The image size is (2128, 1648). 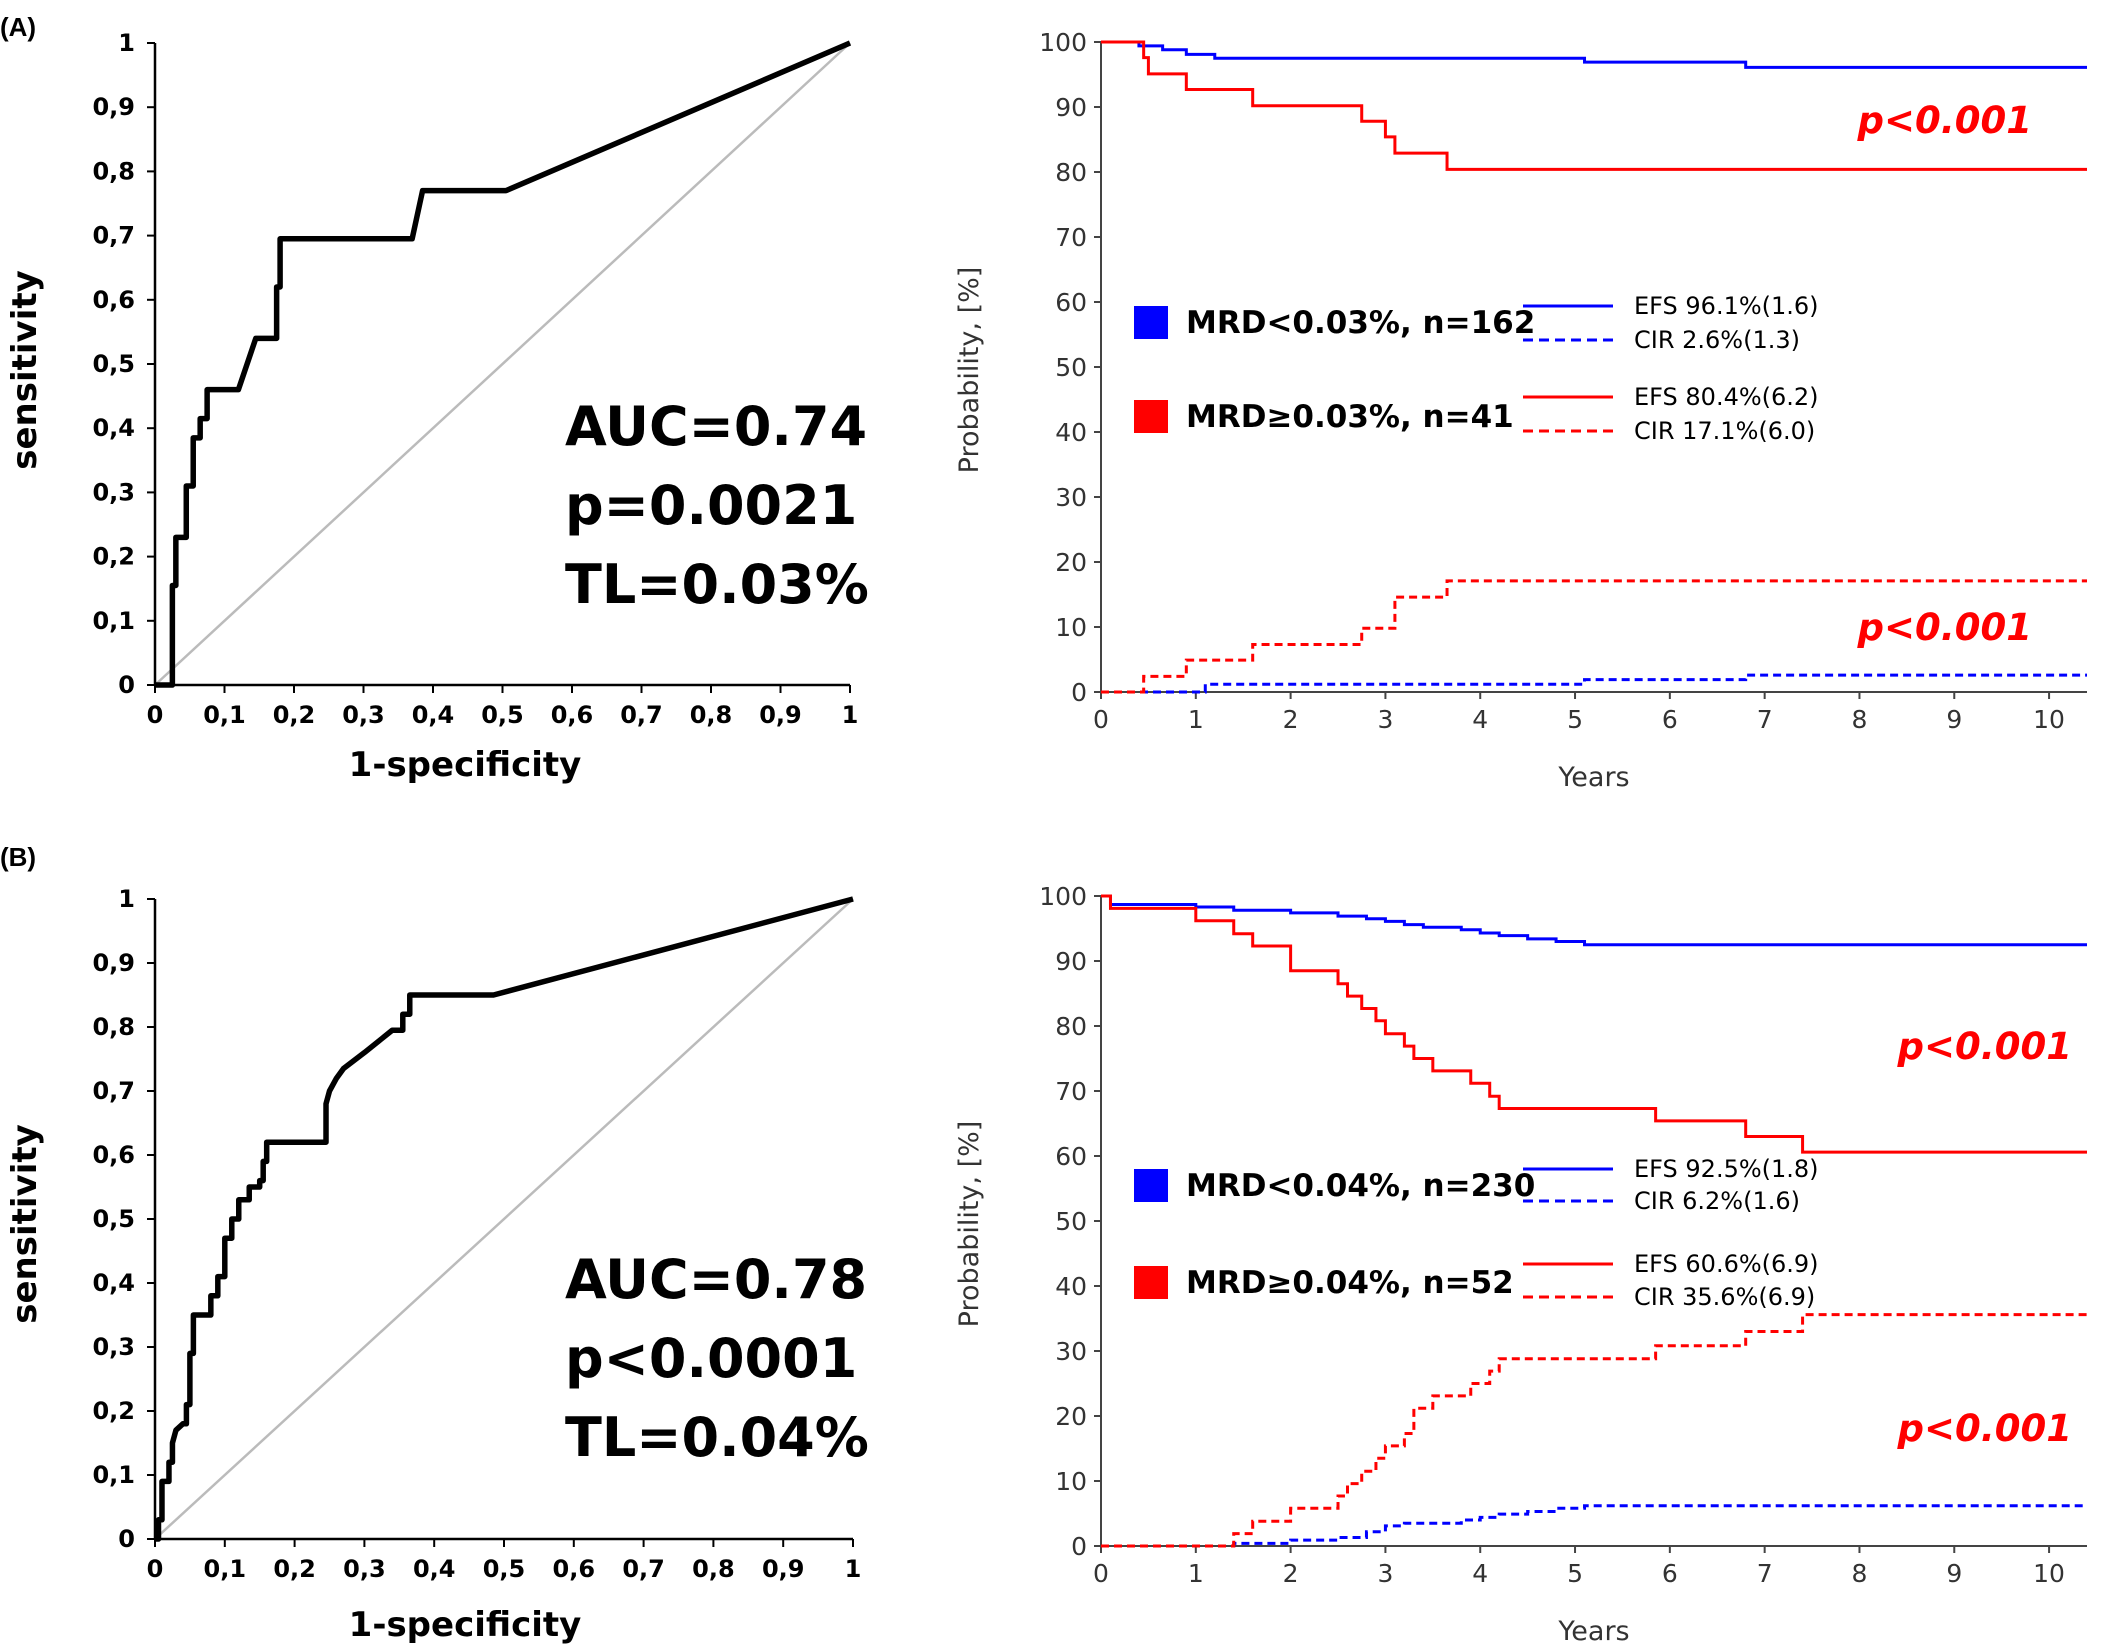 I want to click on km-b-x-tick-label: 7, so click(x=1765, y=1573).